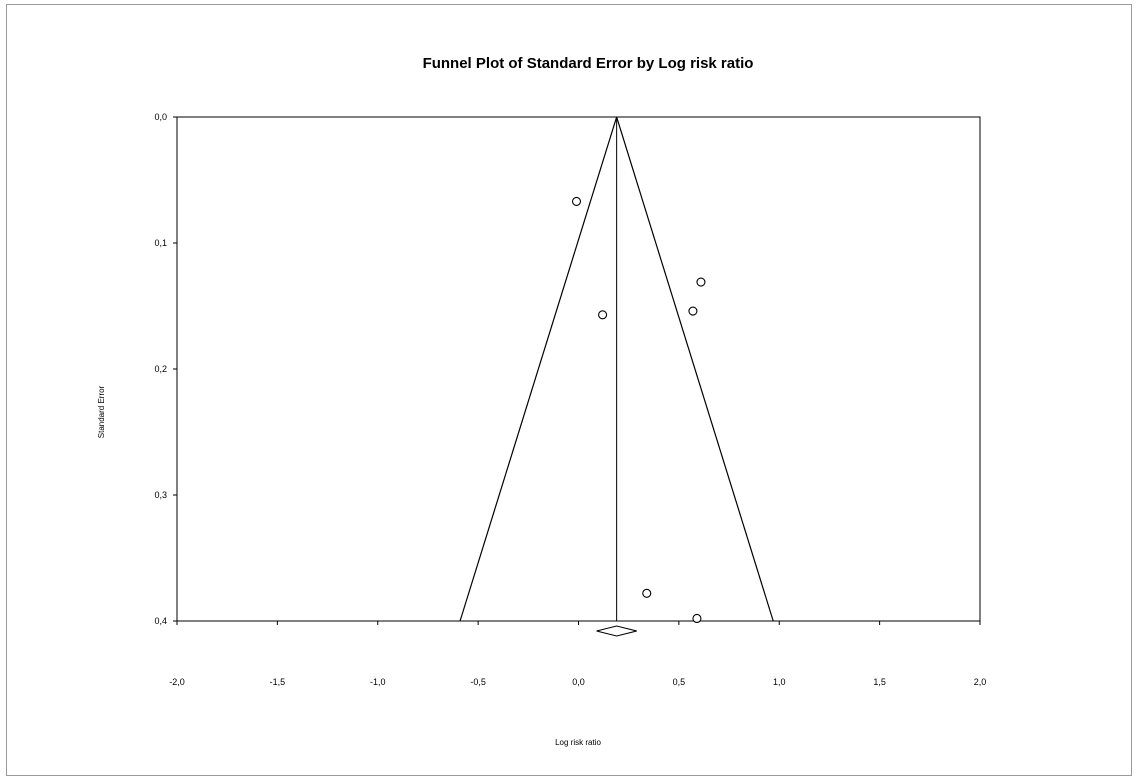 The height and width of the screenshot is (783, 1140). Describe the element at coordinates (578, 682) in the screenshot. I see `x-tick-label: 0,0` at that location.